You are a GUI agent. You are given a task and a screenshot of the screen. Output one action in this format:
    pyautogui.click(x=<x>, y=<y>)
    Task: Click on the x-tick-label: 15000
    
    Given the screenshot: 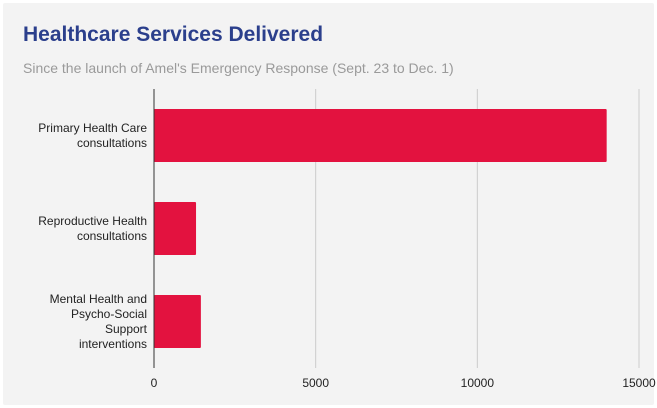 What is the action you would take?
    pyautogui.click(x=639, y=383)
    